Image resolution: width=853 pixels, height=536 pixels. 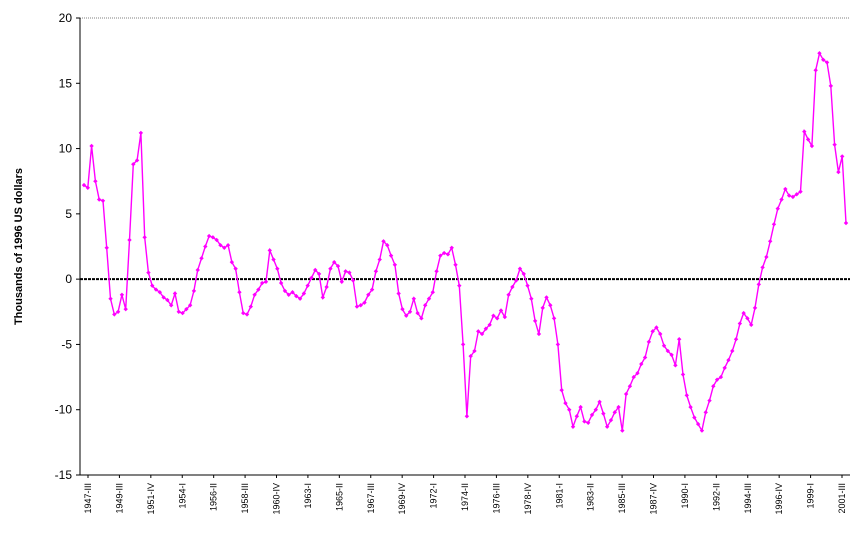 I want to click on x-tick-label: 1963-I, so click(x=308, y=496).